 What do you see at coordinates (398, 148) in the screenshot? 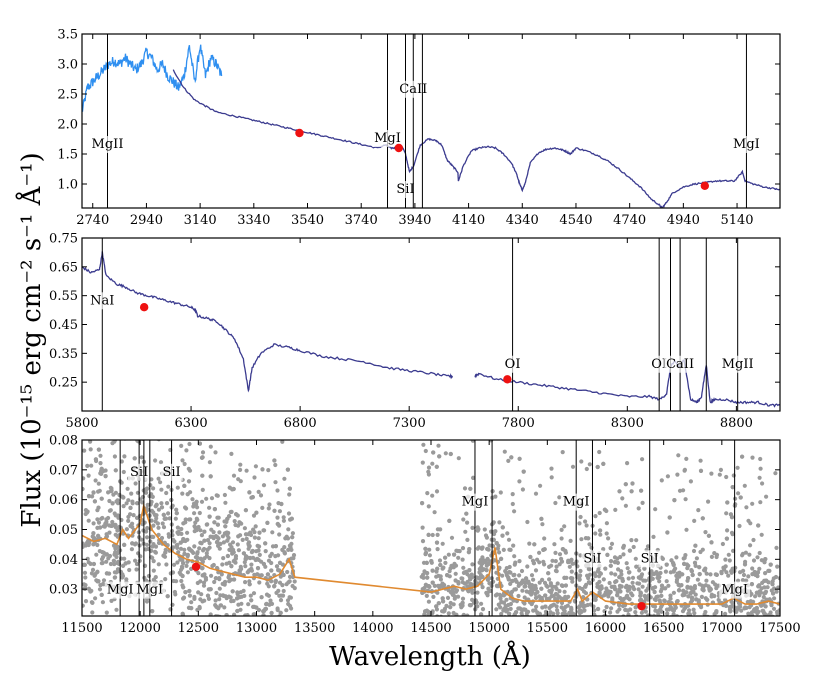
I see `photometry-point` at bounding box center [398, 148].